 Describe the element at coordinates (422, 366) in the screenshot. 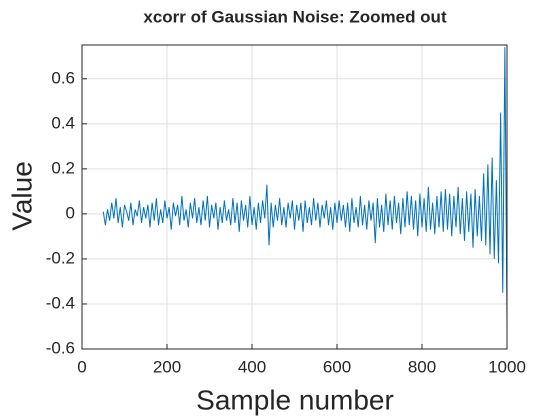

I see `x-tick-label: 800` at that location.